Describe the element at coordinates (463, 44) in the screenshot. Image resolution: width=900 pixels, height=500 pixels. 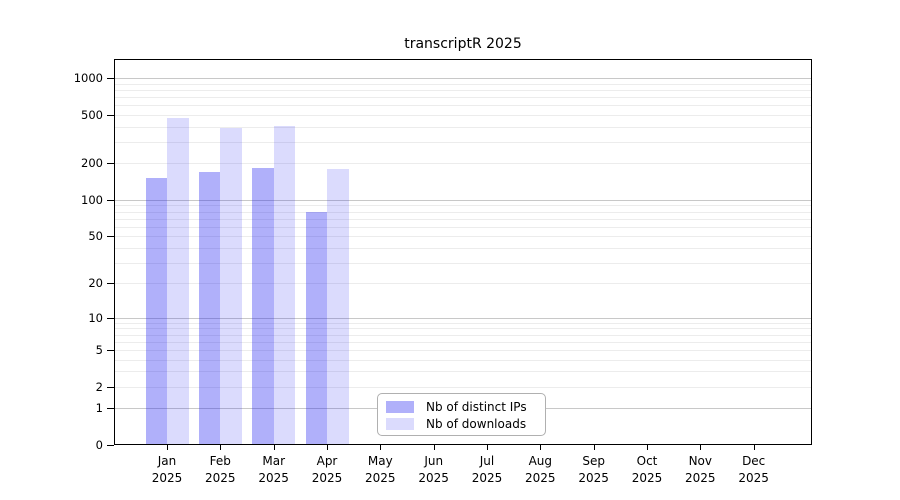
I see `chart-title: transcriptR 2025` at that location.